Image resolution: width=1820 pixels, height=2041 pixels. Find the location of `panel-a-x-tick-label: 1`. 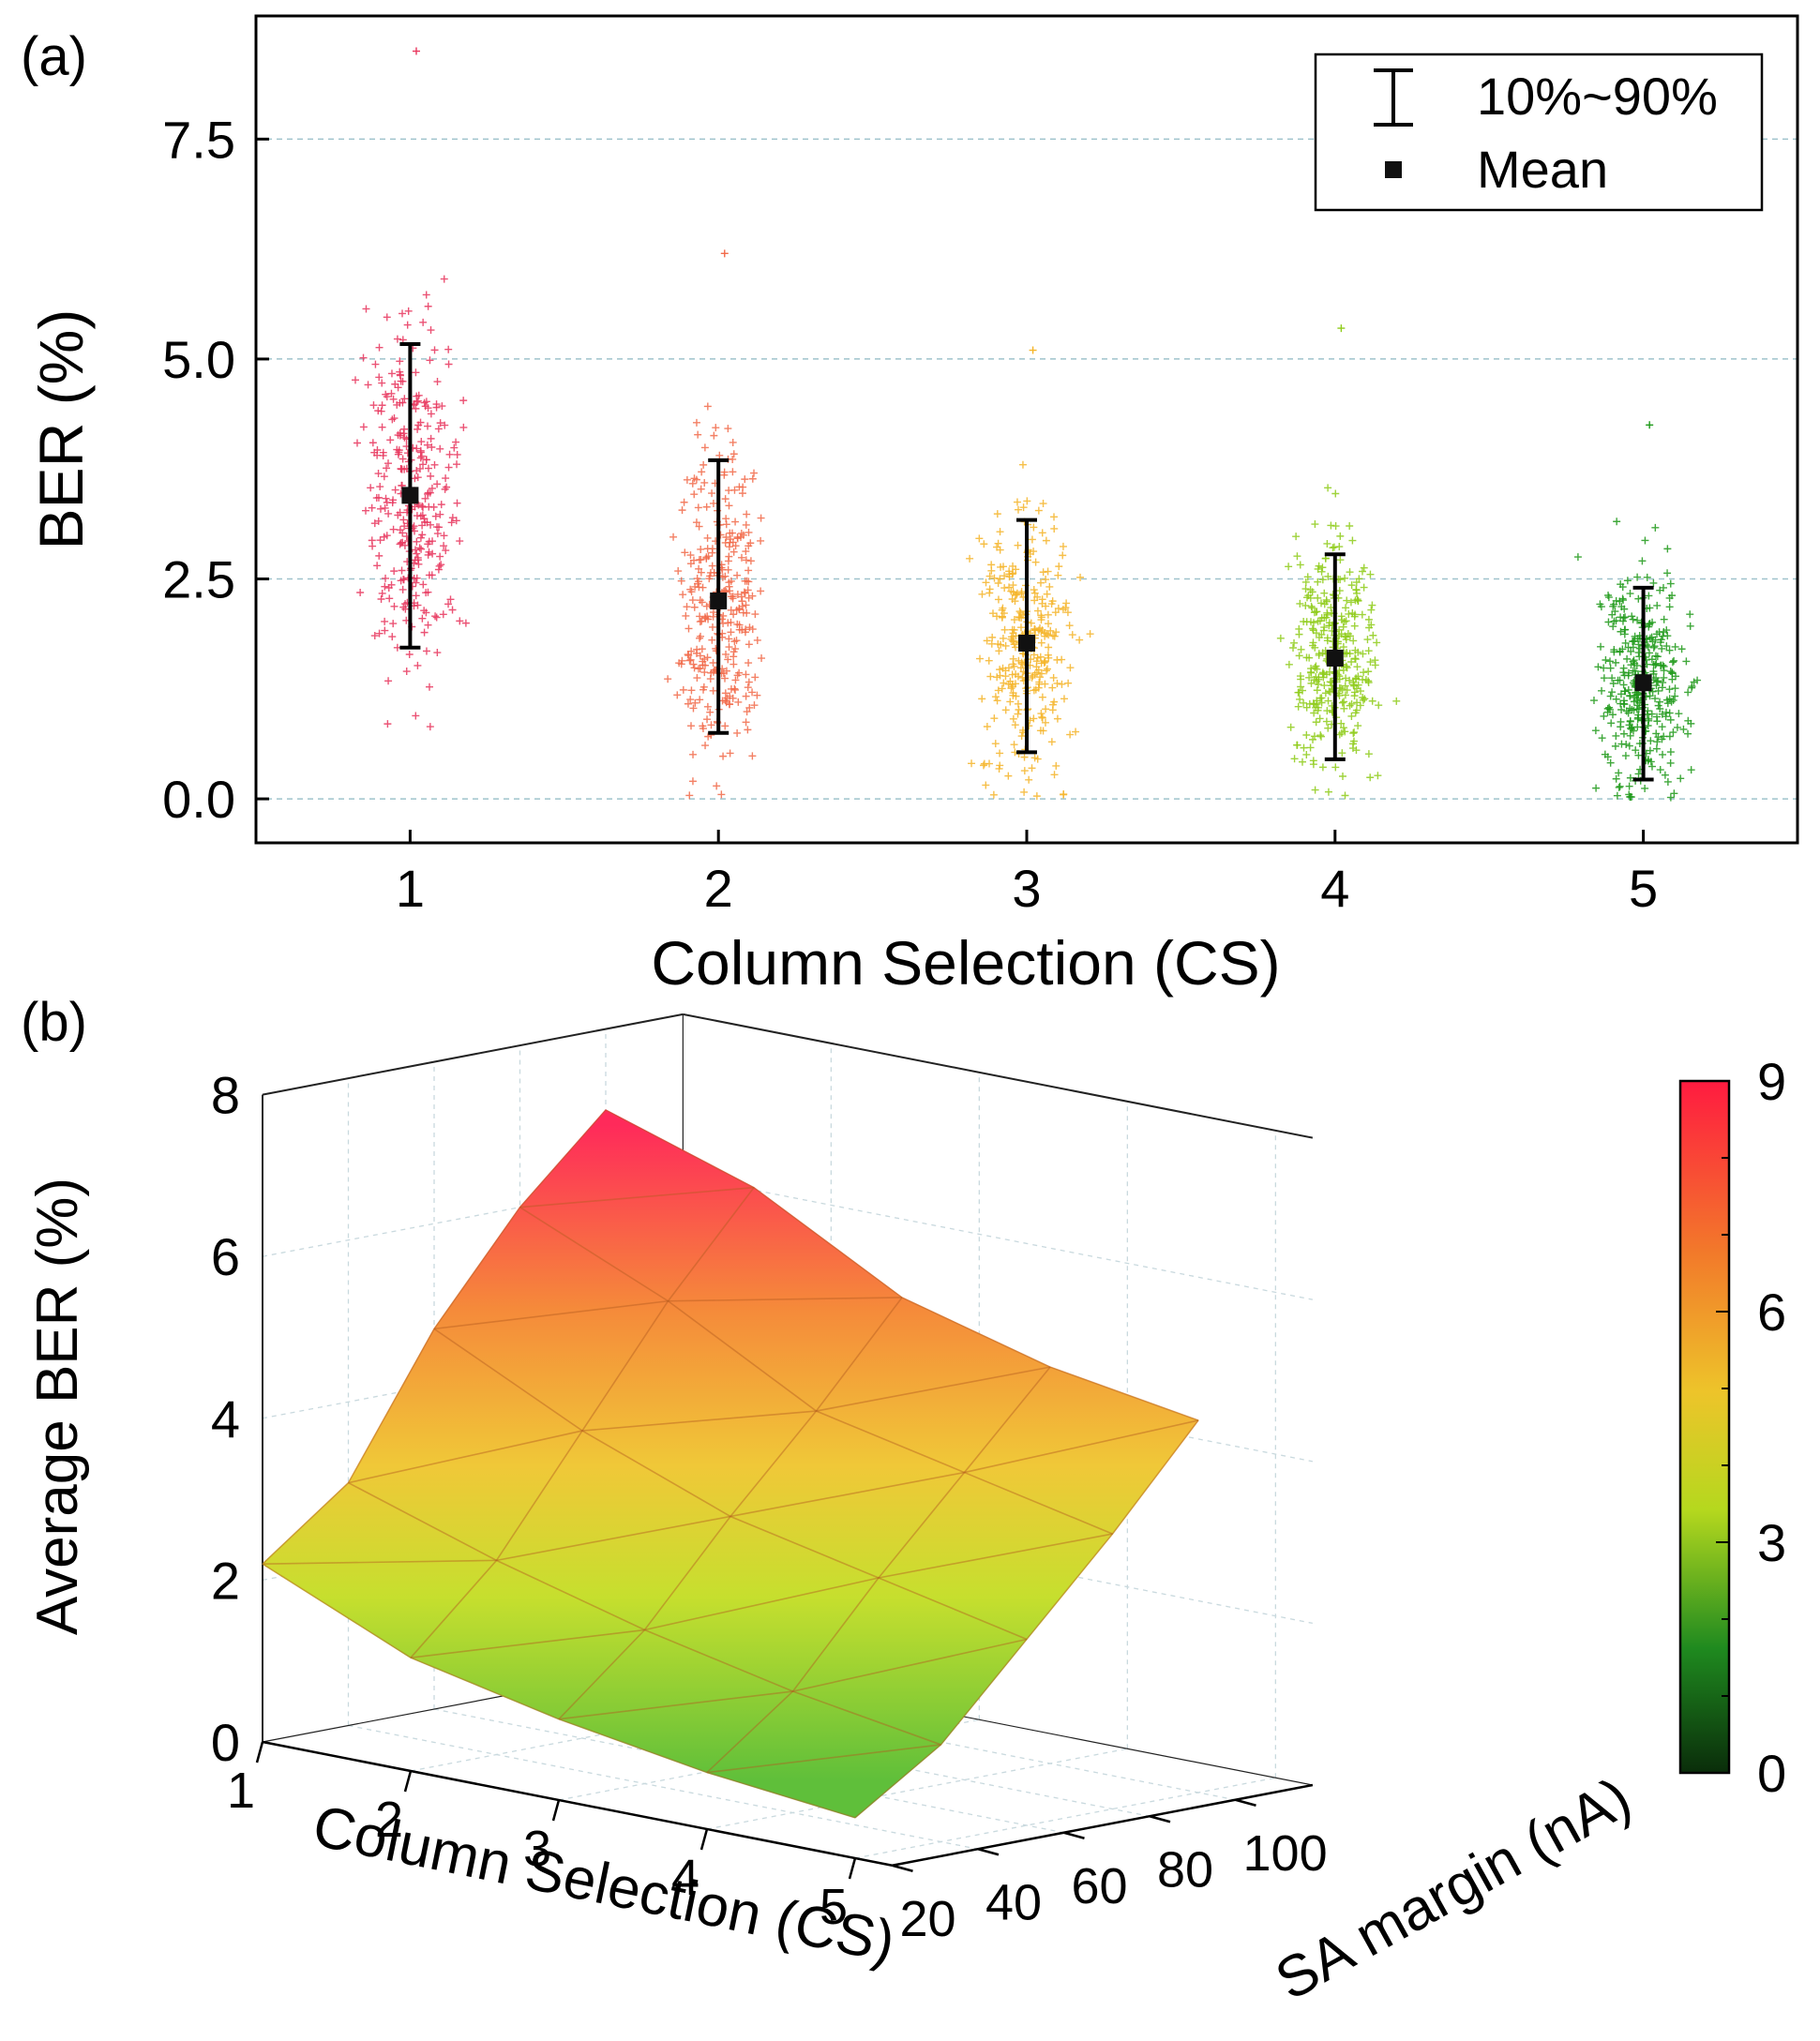

panel-a-x-tick-label: 1 is located at coordinates (410, 889).